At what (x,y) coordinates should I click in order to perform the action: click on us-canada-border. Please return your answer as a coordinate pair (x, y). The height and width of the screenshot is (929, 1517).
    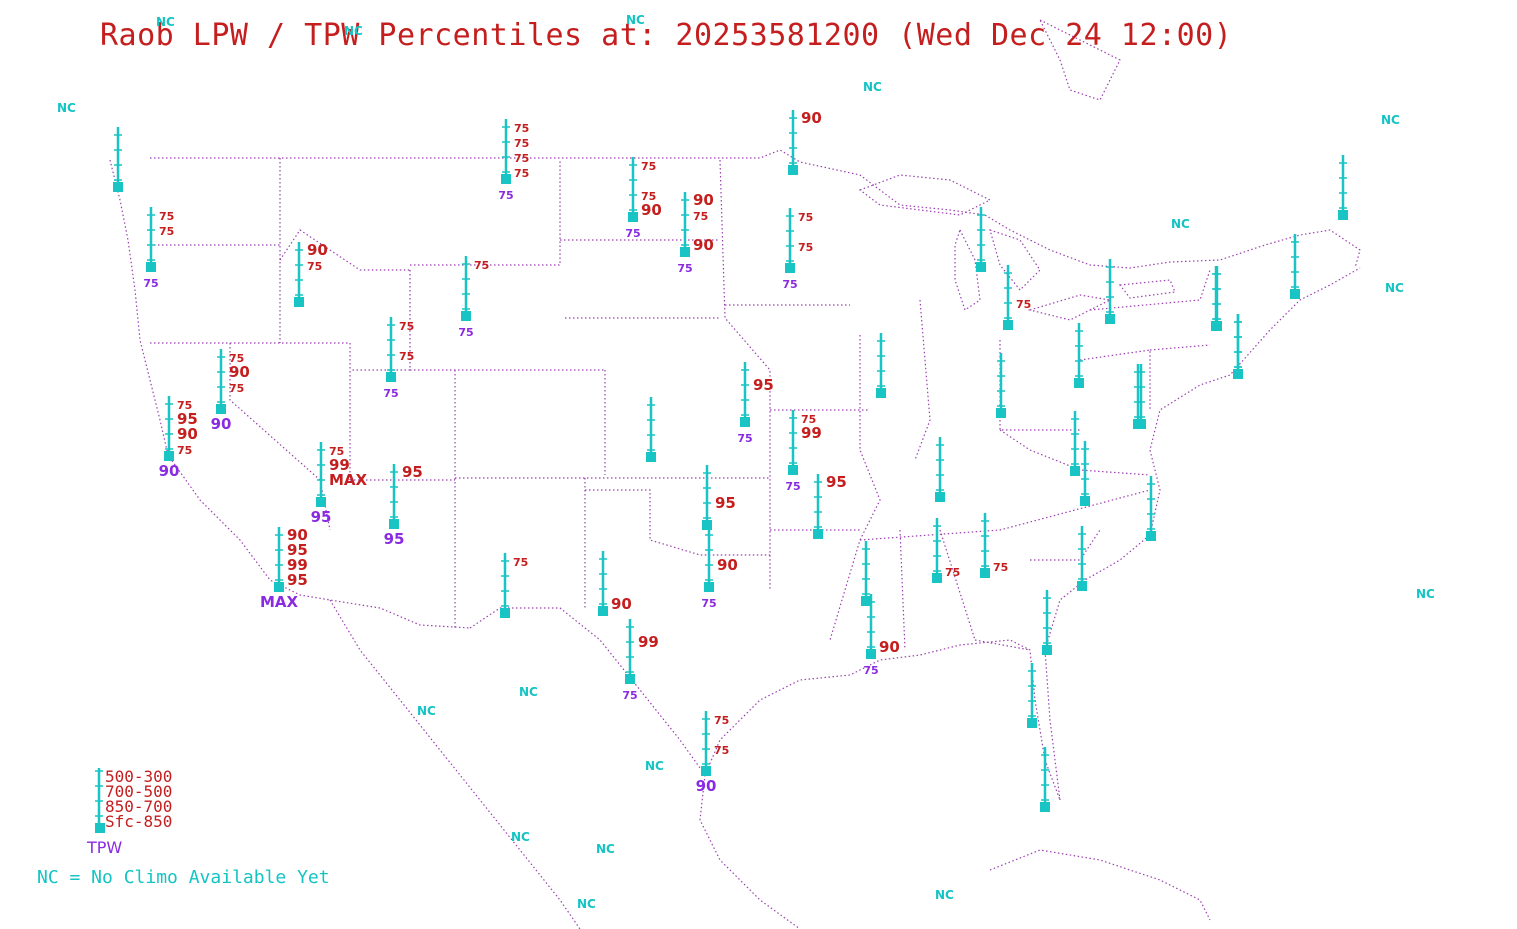
    Looking at the image, I should click on (755, 209).